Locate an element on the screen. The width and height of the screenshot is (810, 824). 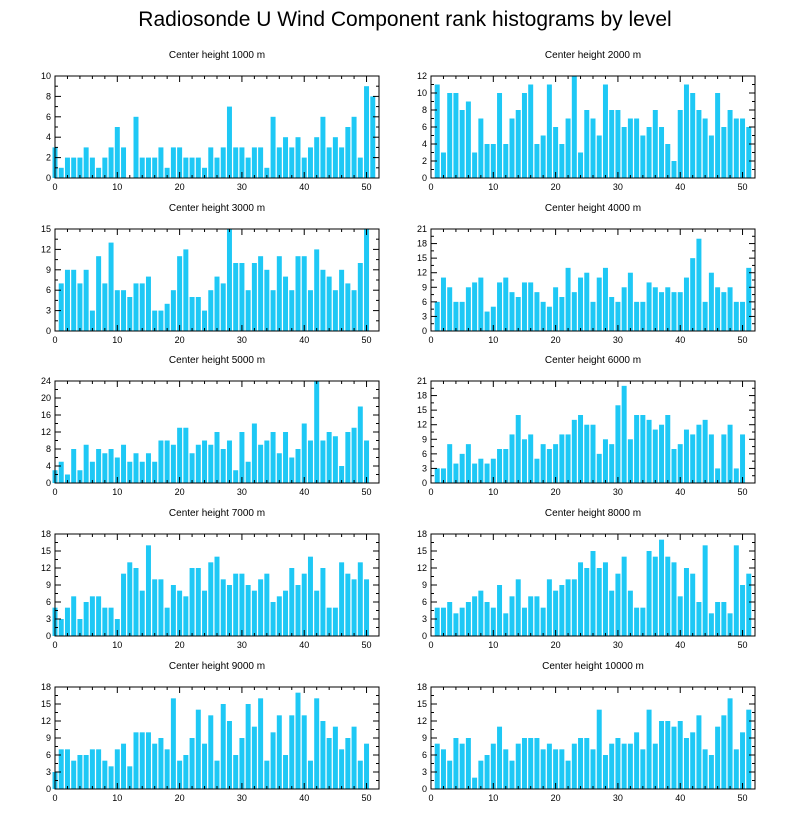
x-tick-label: 50 is located at coordinates (367, 645).